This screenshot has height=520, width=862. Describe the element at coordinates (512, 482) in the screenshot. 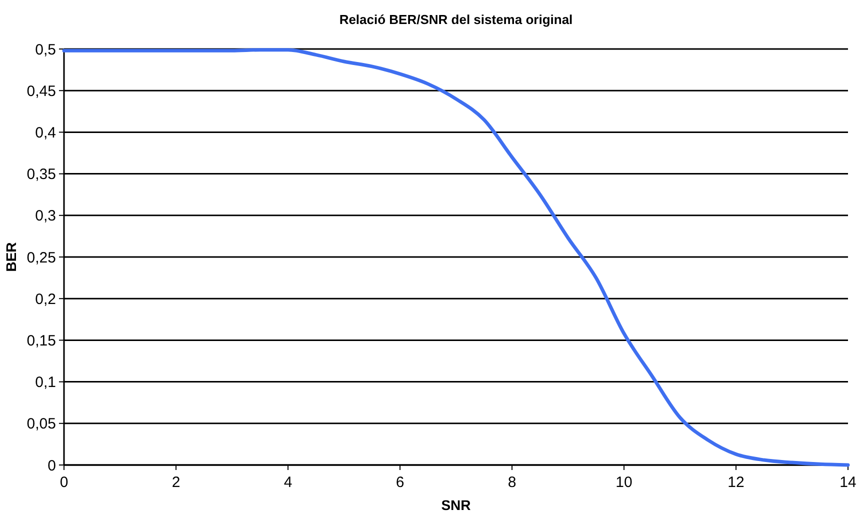

I see `x-tick-label: 8` at that location.